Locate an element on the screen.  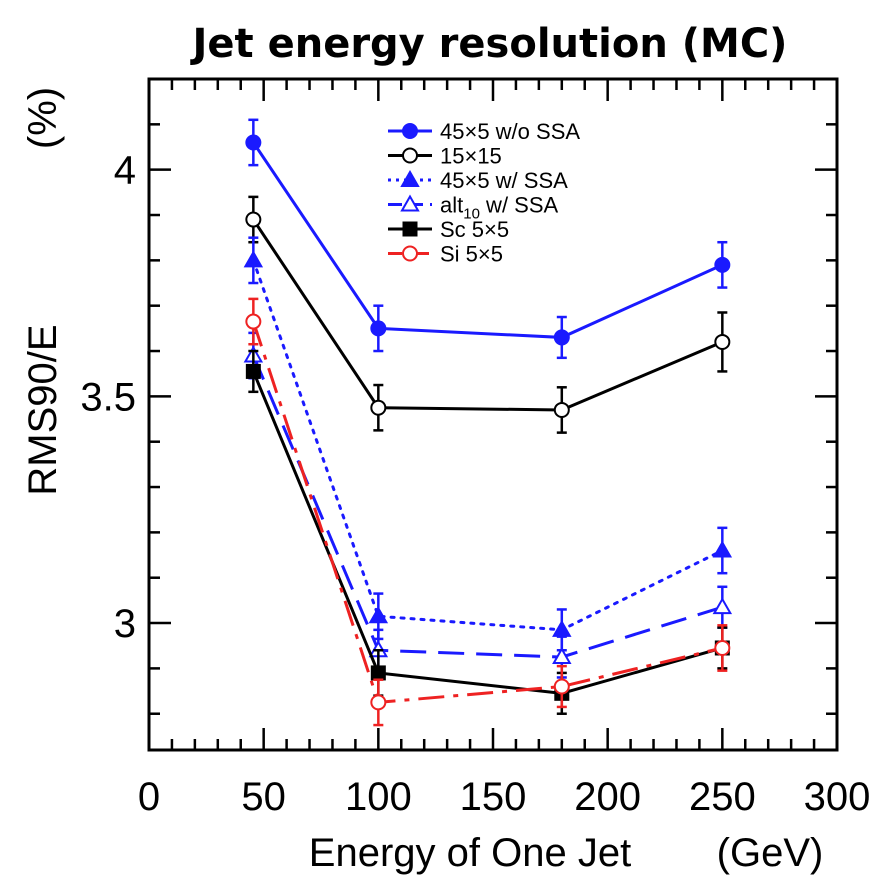
legend-entry: 15×15 is located at coordinates (445, 156).